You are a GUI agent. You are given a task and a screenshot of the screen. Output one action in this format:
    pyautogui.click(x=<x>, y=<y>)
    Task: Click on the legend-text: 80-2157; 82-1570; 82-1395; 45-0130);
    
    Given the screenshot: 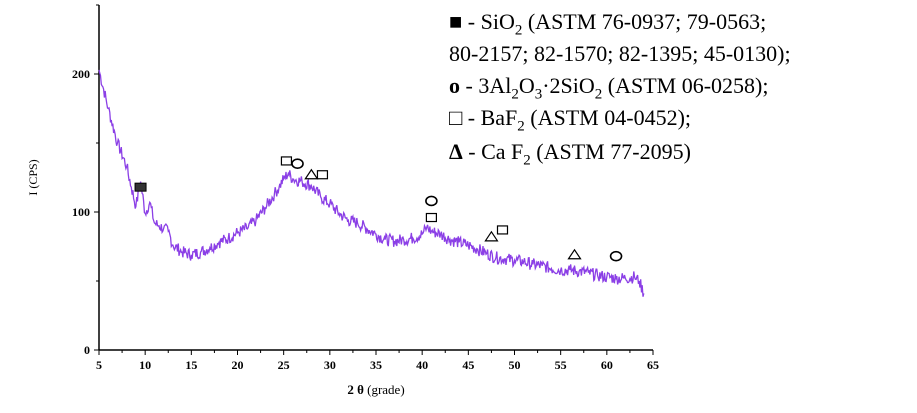 What is the action you would take?
    pyautogui.click(x=620, y=53)
    